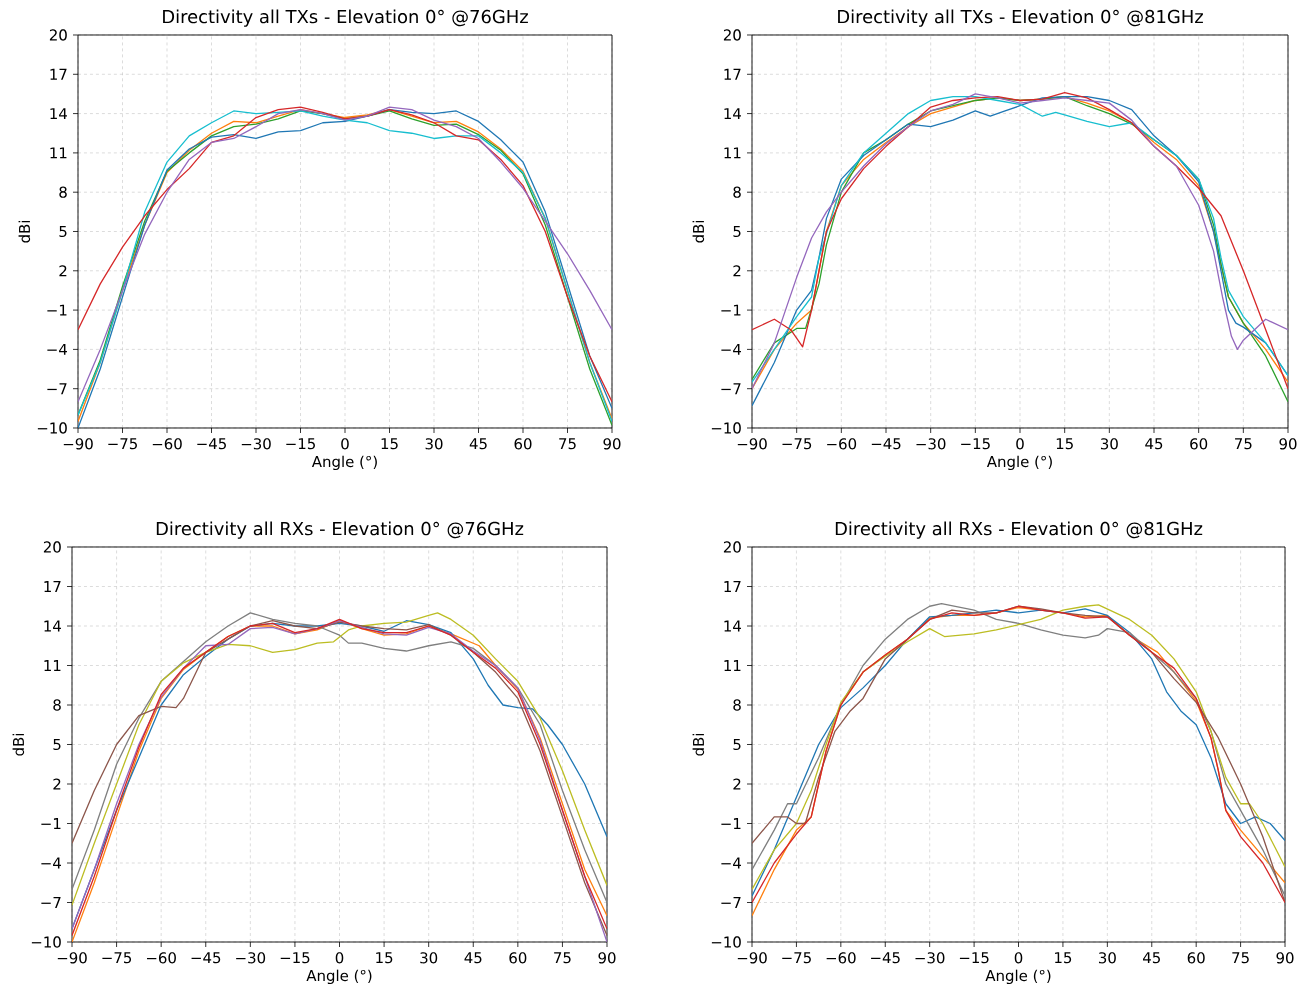  What do you see at coordinates (345, 18) in the screenshot?
I see `chart-title: Directivity all TXs - Elevation 0° @76GHz` at bounding box center [345, 18].